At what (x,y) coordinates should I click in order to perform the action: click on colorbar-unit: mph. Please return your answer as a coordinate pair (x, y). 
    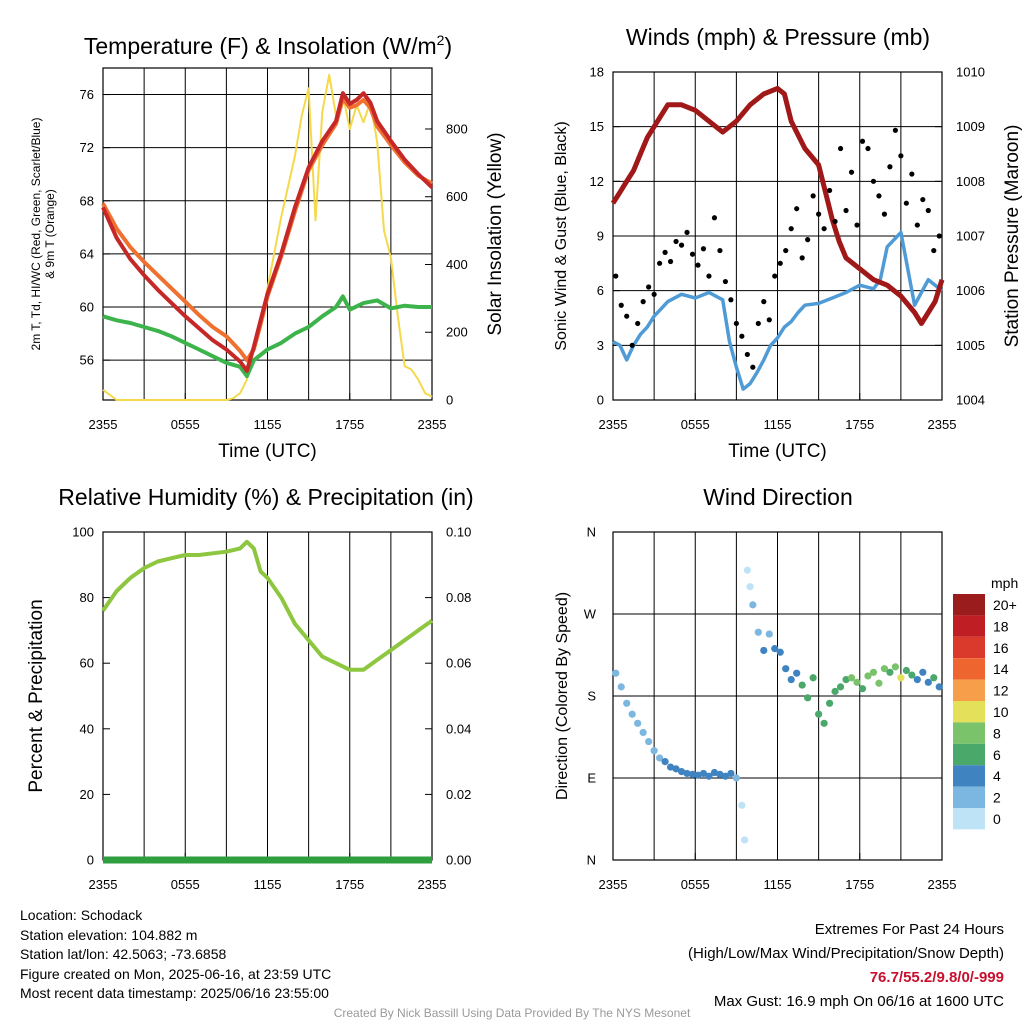
    Looking at the image, I should click on (1004, 583).